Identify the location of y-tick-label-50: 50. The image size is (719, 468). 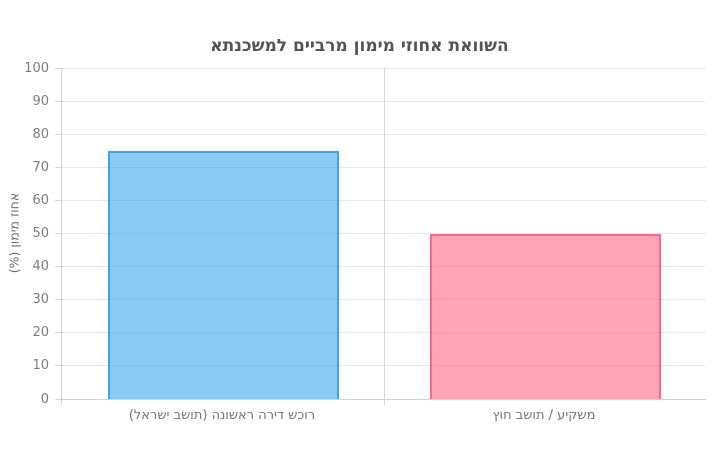
(40, 233).